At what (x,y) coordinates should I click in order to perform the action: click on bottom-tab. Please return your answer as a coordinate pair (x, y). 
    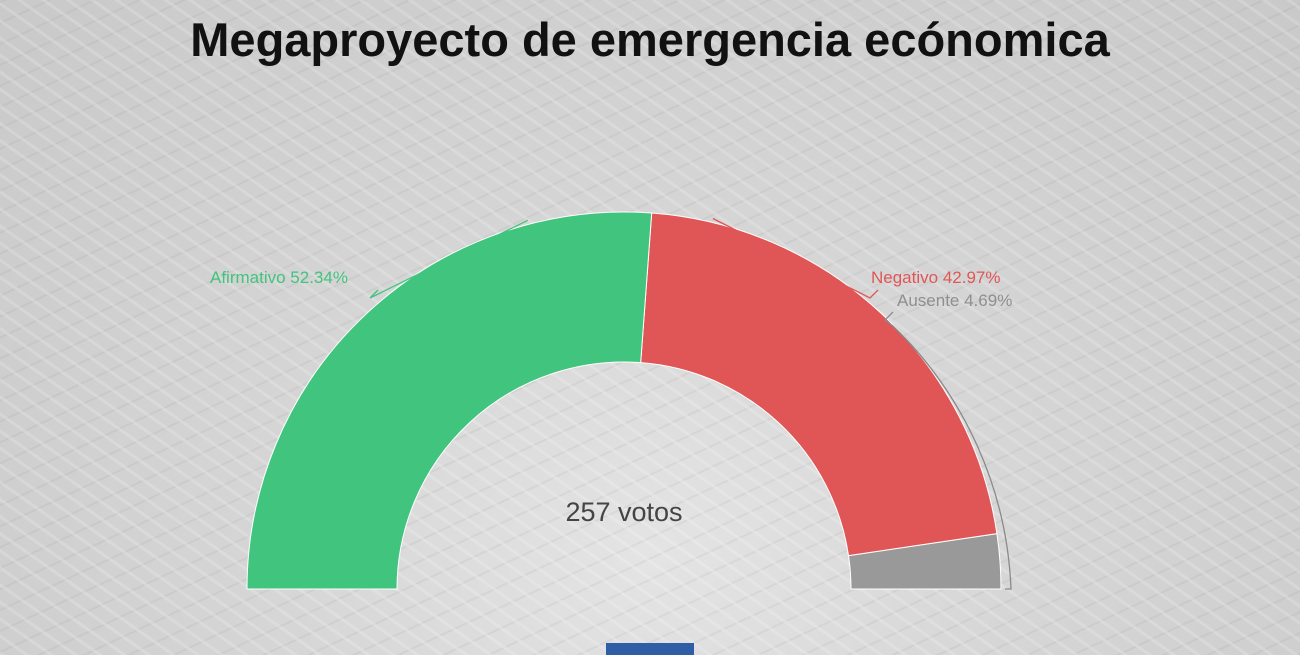
    Looking at the image, I should click on (650, 649).